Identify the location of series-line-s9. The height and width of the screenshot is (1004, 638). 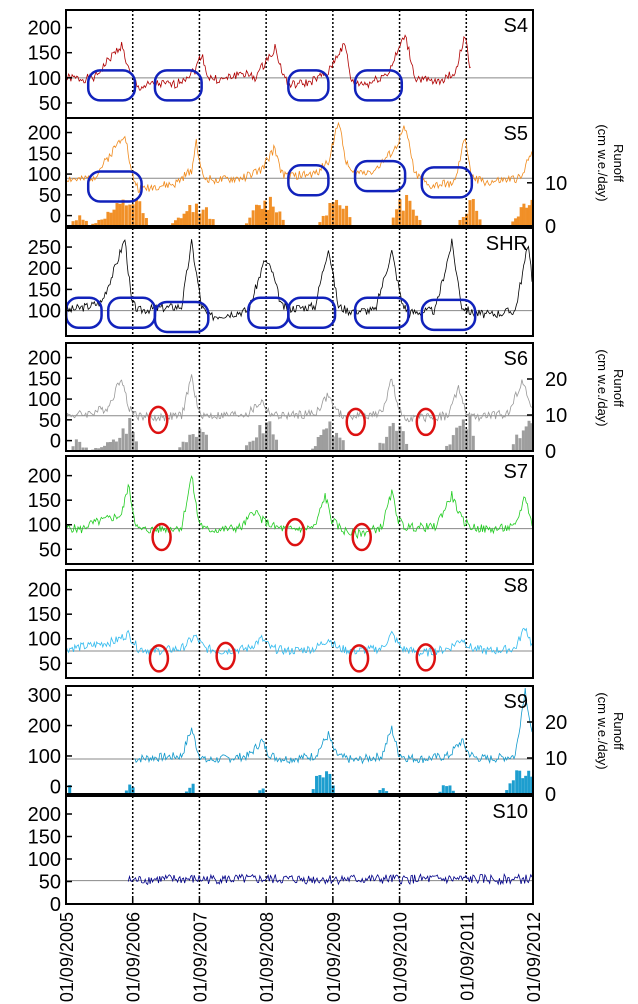
(333, 726).